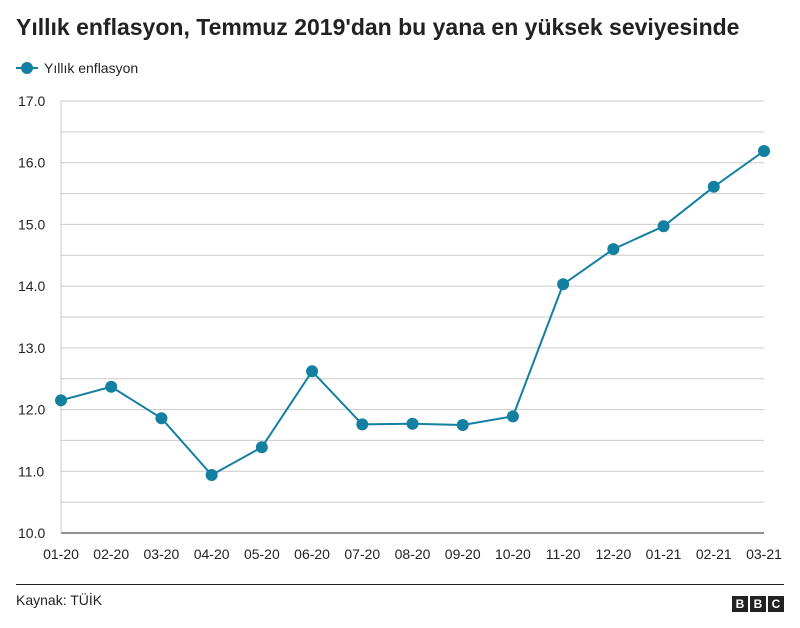  I want to click on x-tick-label: 02-20, so click(111, 554).